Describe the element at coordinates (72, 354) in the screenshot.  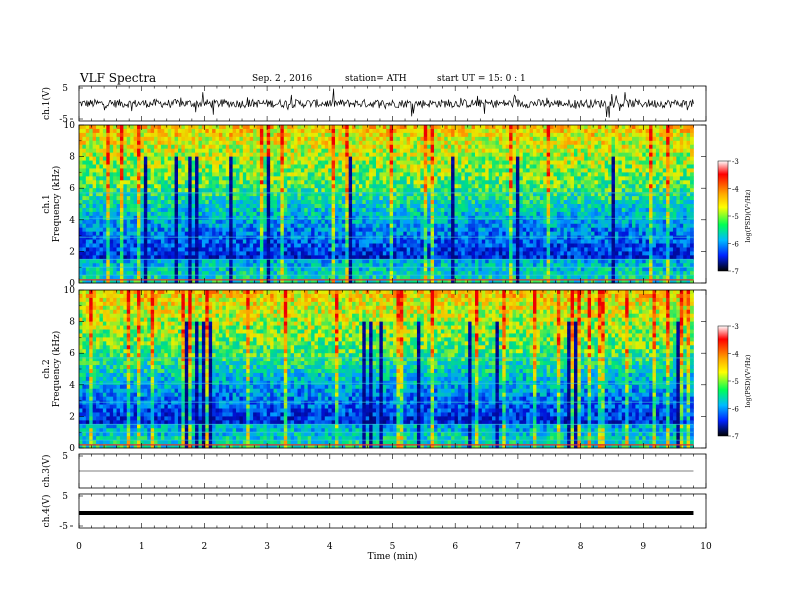
I see `ch2-spectrogram-y-tick-label: 6` at that location.